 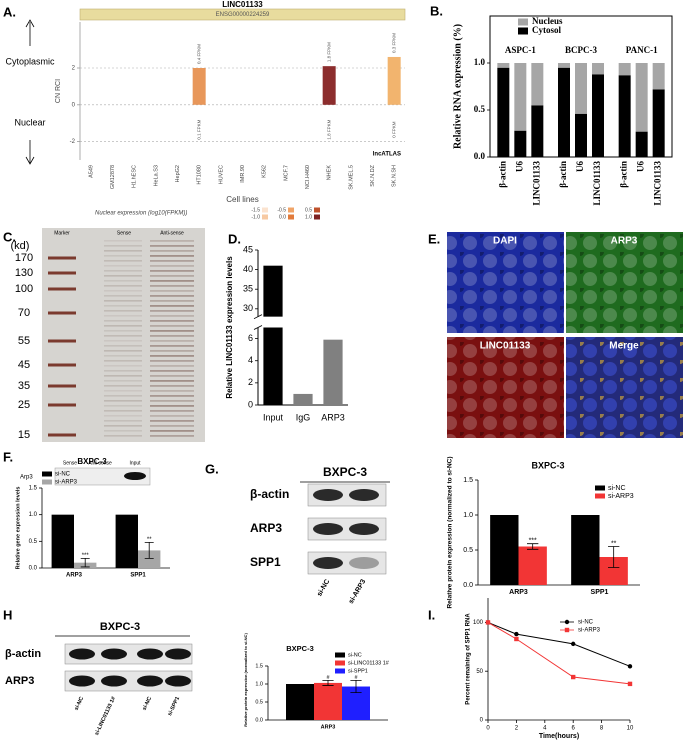 What do you see at coordinates (135, 463) in the screenshot?
I see `blot-lane-label: Input` at bounding box center [135, 463].